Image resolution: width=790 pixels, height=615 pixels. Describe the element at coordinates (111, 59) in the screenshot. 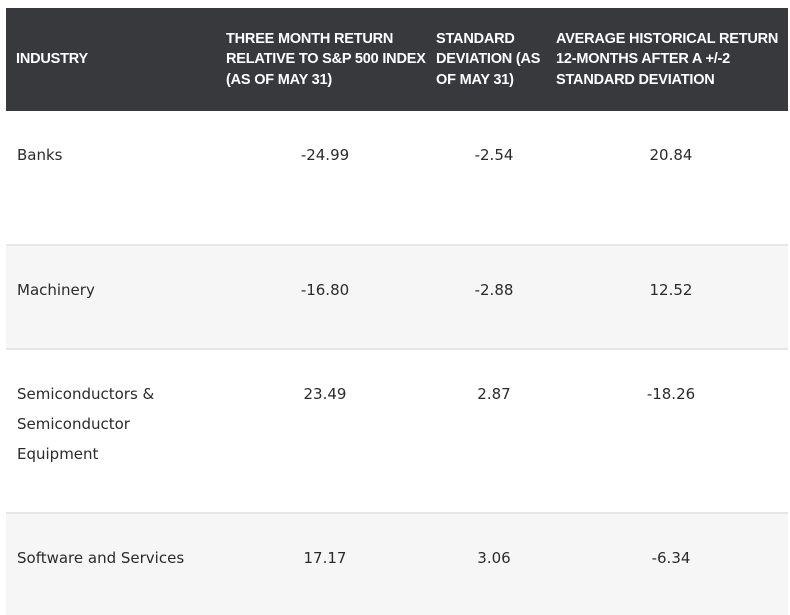

I see `header-industry: INDUSTRY` at that location.